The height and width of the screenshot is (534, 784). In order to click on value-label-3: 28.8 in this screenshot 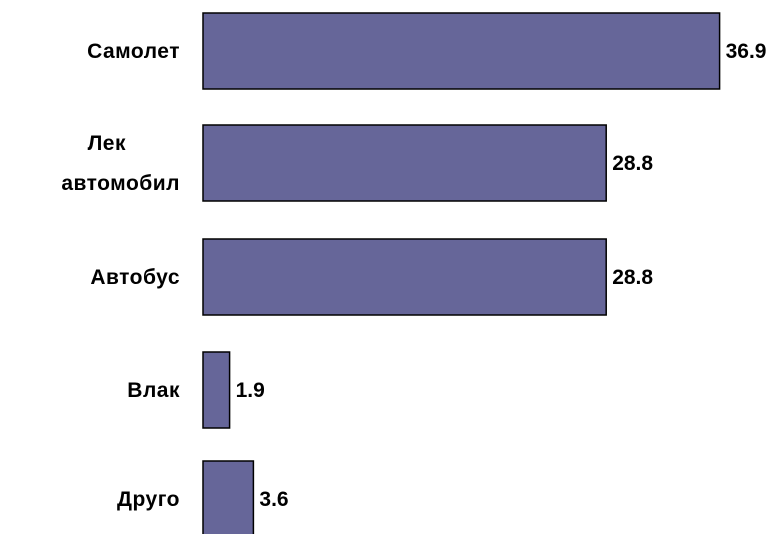, I will do `click(632, 277)`.